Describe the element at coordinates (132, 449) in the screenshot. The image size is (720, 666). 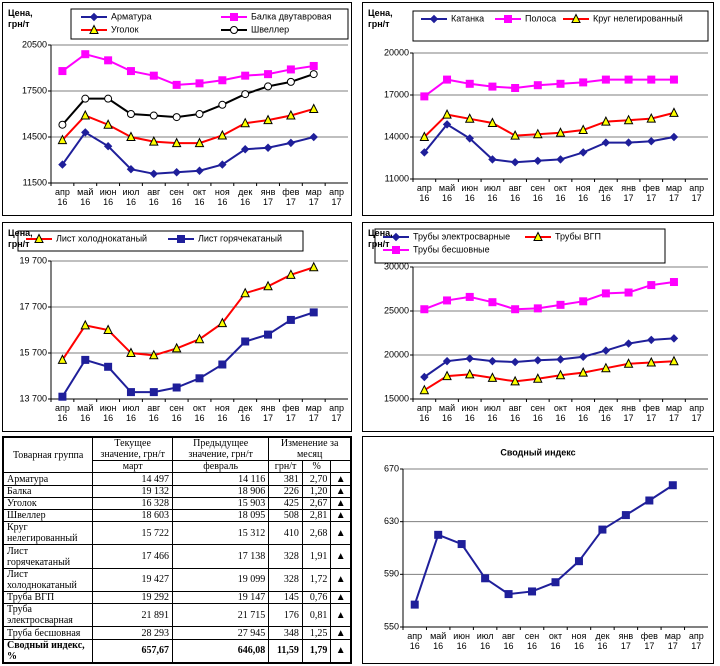
I see `header-cell: Текущее значение, грн/т` at that location.